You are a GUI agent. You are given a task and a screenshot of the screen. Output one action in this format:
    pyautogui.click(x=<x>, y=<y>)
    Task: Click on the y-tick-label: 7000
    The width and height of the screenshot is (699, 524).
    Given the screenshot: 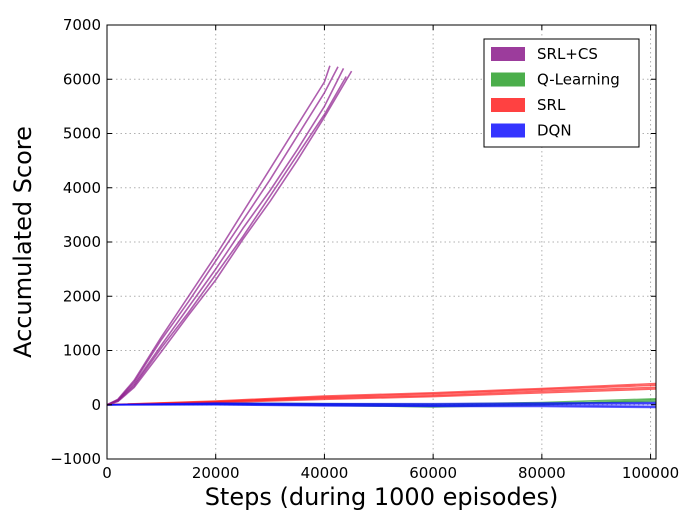 What is the action you would take?
    pyautogui.click(x=82, y=25)
    